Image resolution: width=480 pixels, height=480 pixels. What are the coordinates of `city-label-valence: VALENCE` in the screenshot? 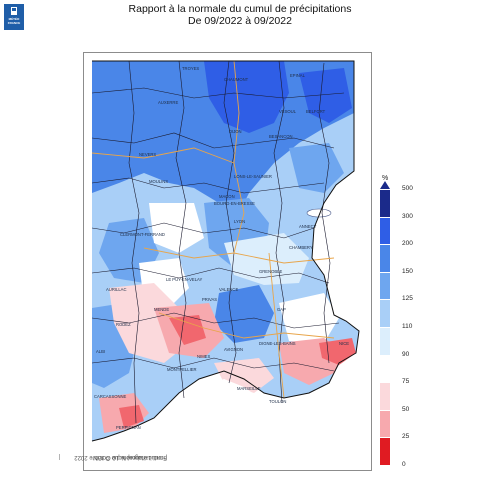 It's located at (228, 289).